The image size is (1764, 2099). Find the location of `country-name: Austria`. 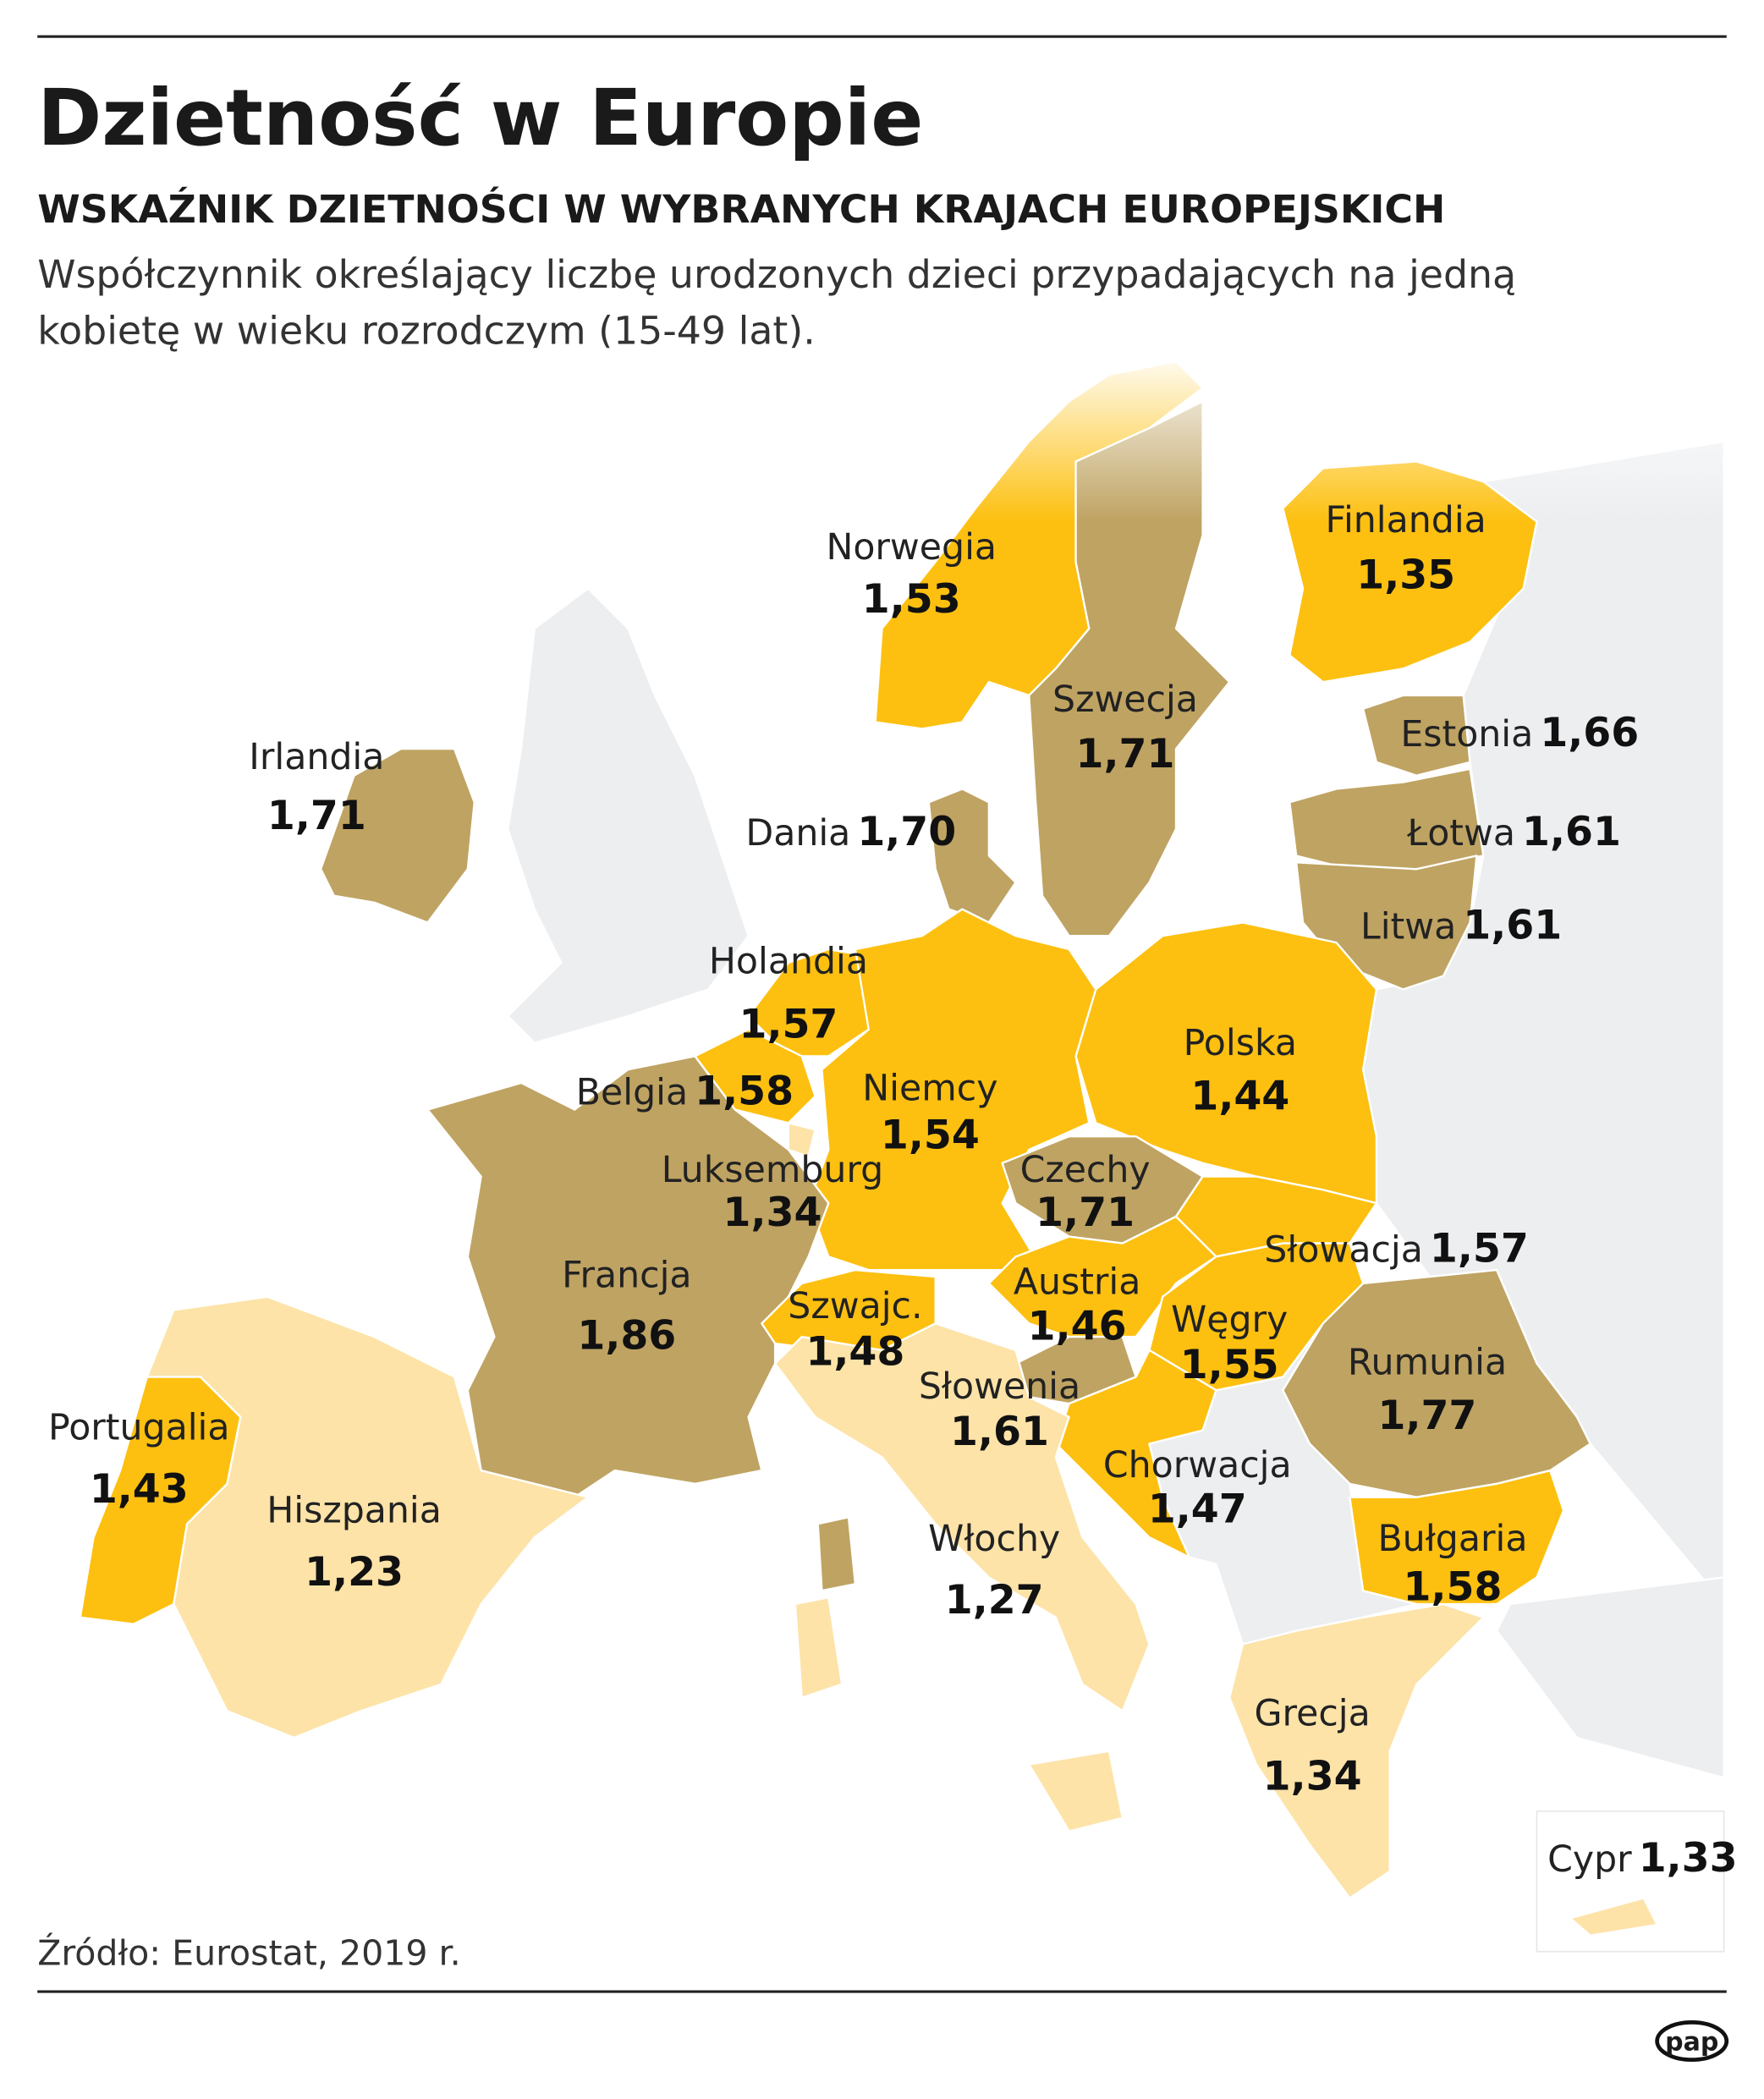

country-name: Austria is located at coordinates (1077, 1282).